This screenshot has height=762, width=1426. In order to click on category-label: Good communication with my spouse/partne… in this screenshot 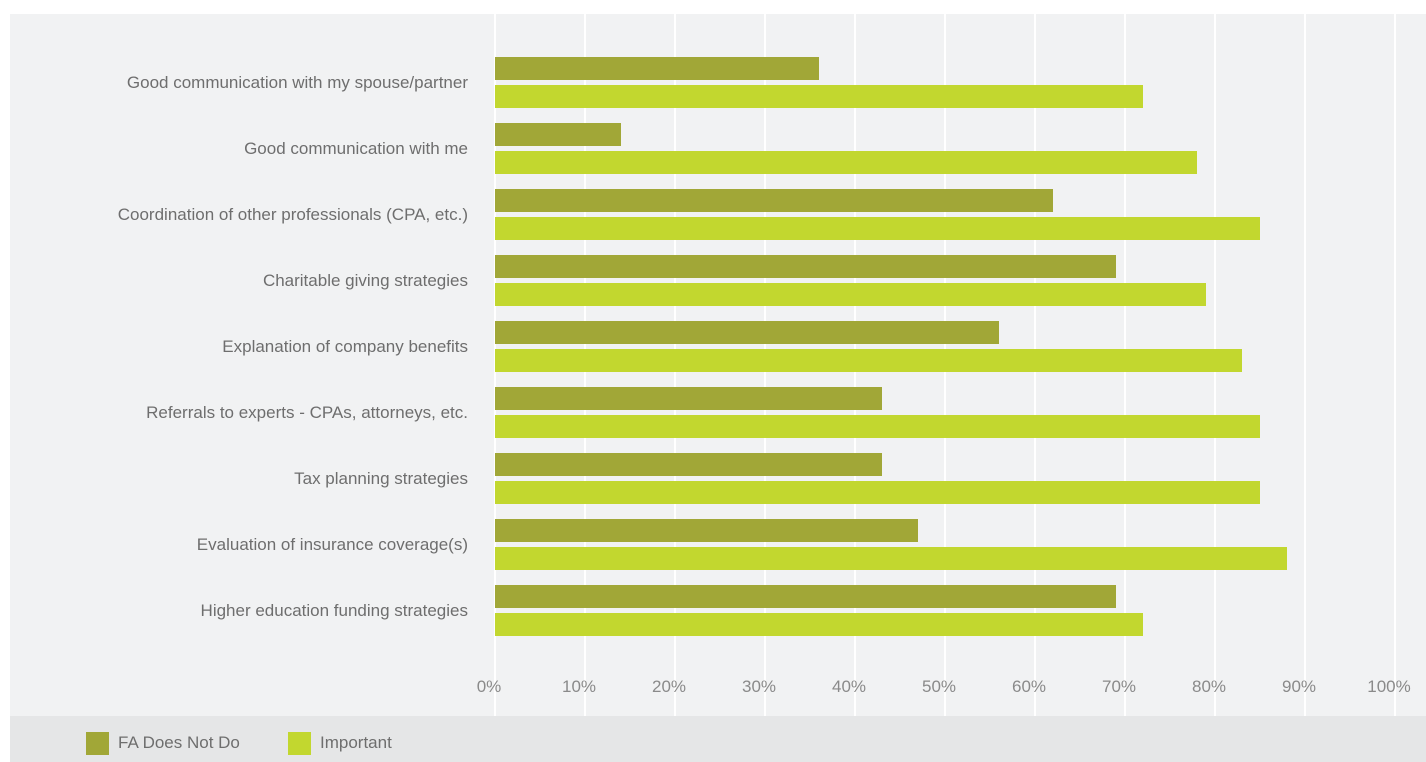, I will do `click(297, 82)`.